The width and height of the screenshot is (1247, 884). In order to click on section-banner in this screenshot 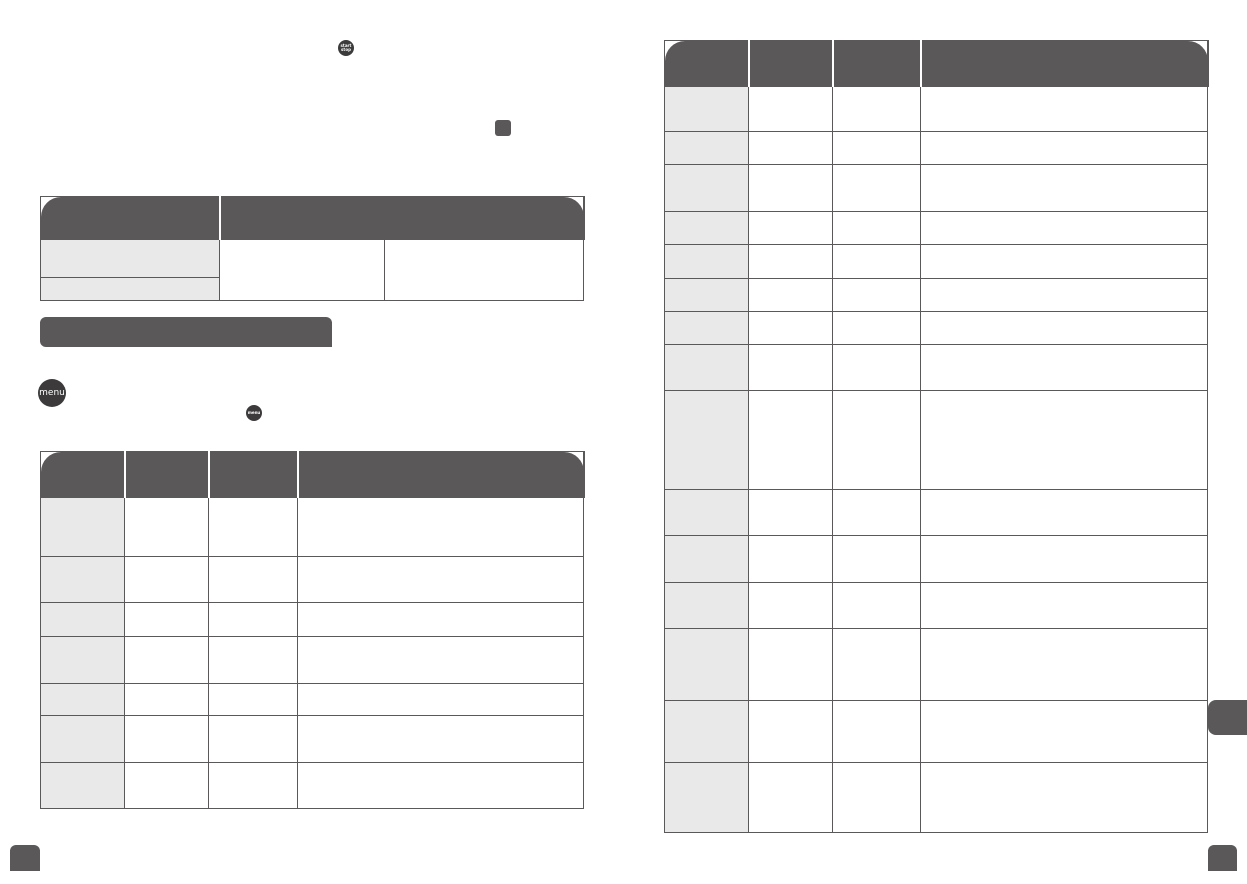, I will do `click(186, 332)`.